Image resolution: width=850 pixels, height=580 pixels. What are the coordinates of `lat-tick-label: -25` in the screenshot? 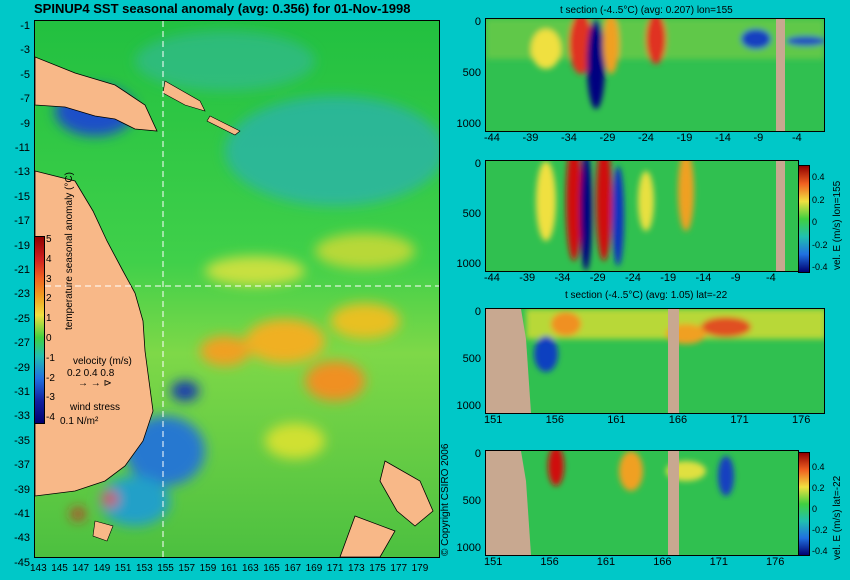 It's located at (22, 318).